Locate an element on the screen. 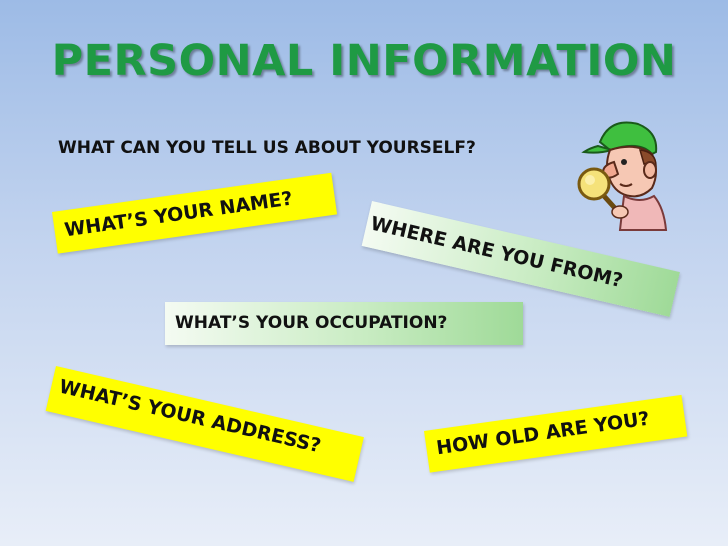 The height and width of the screenshot is (546, 728). question-occupation-label: WHAT’S YOUR OCCUPATION? is located at coordinates (344, 323).